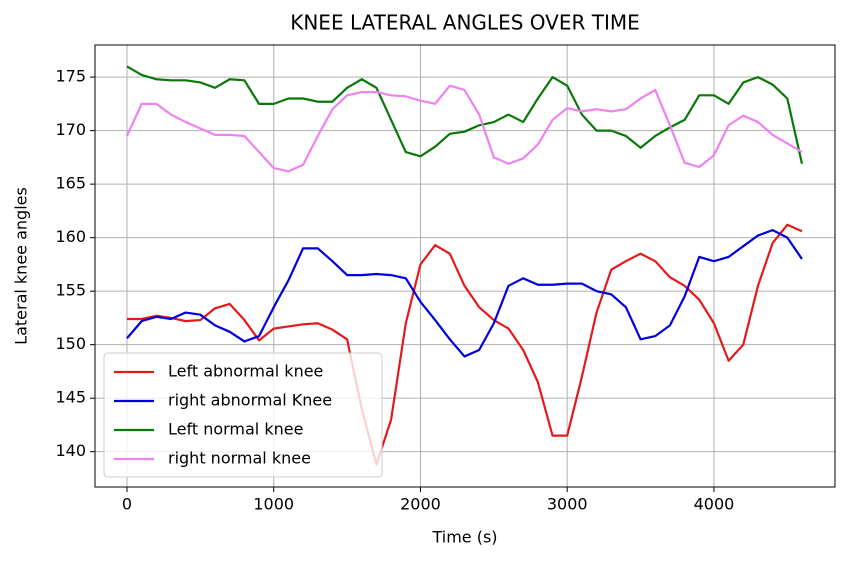 This screenshot has height=561, width=849. I want to click on legend-label: Left abnormal knee, so click(245, 371).